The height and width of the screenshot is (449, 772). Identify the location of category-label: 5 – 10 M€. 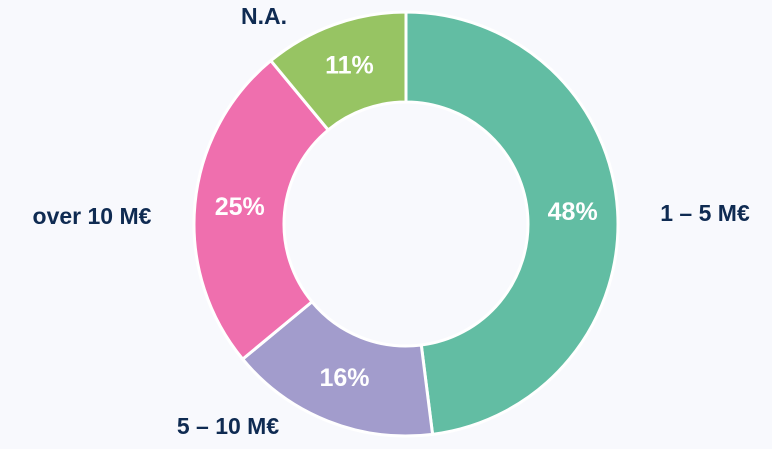
(228, 426).